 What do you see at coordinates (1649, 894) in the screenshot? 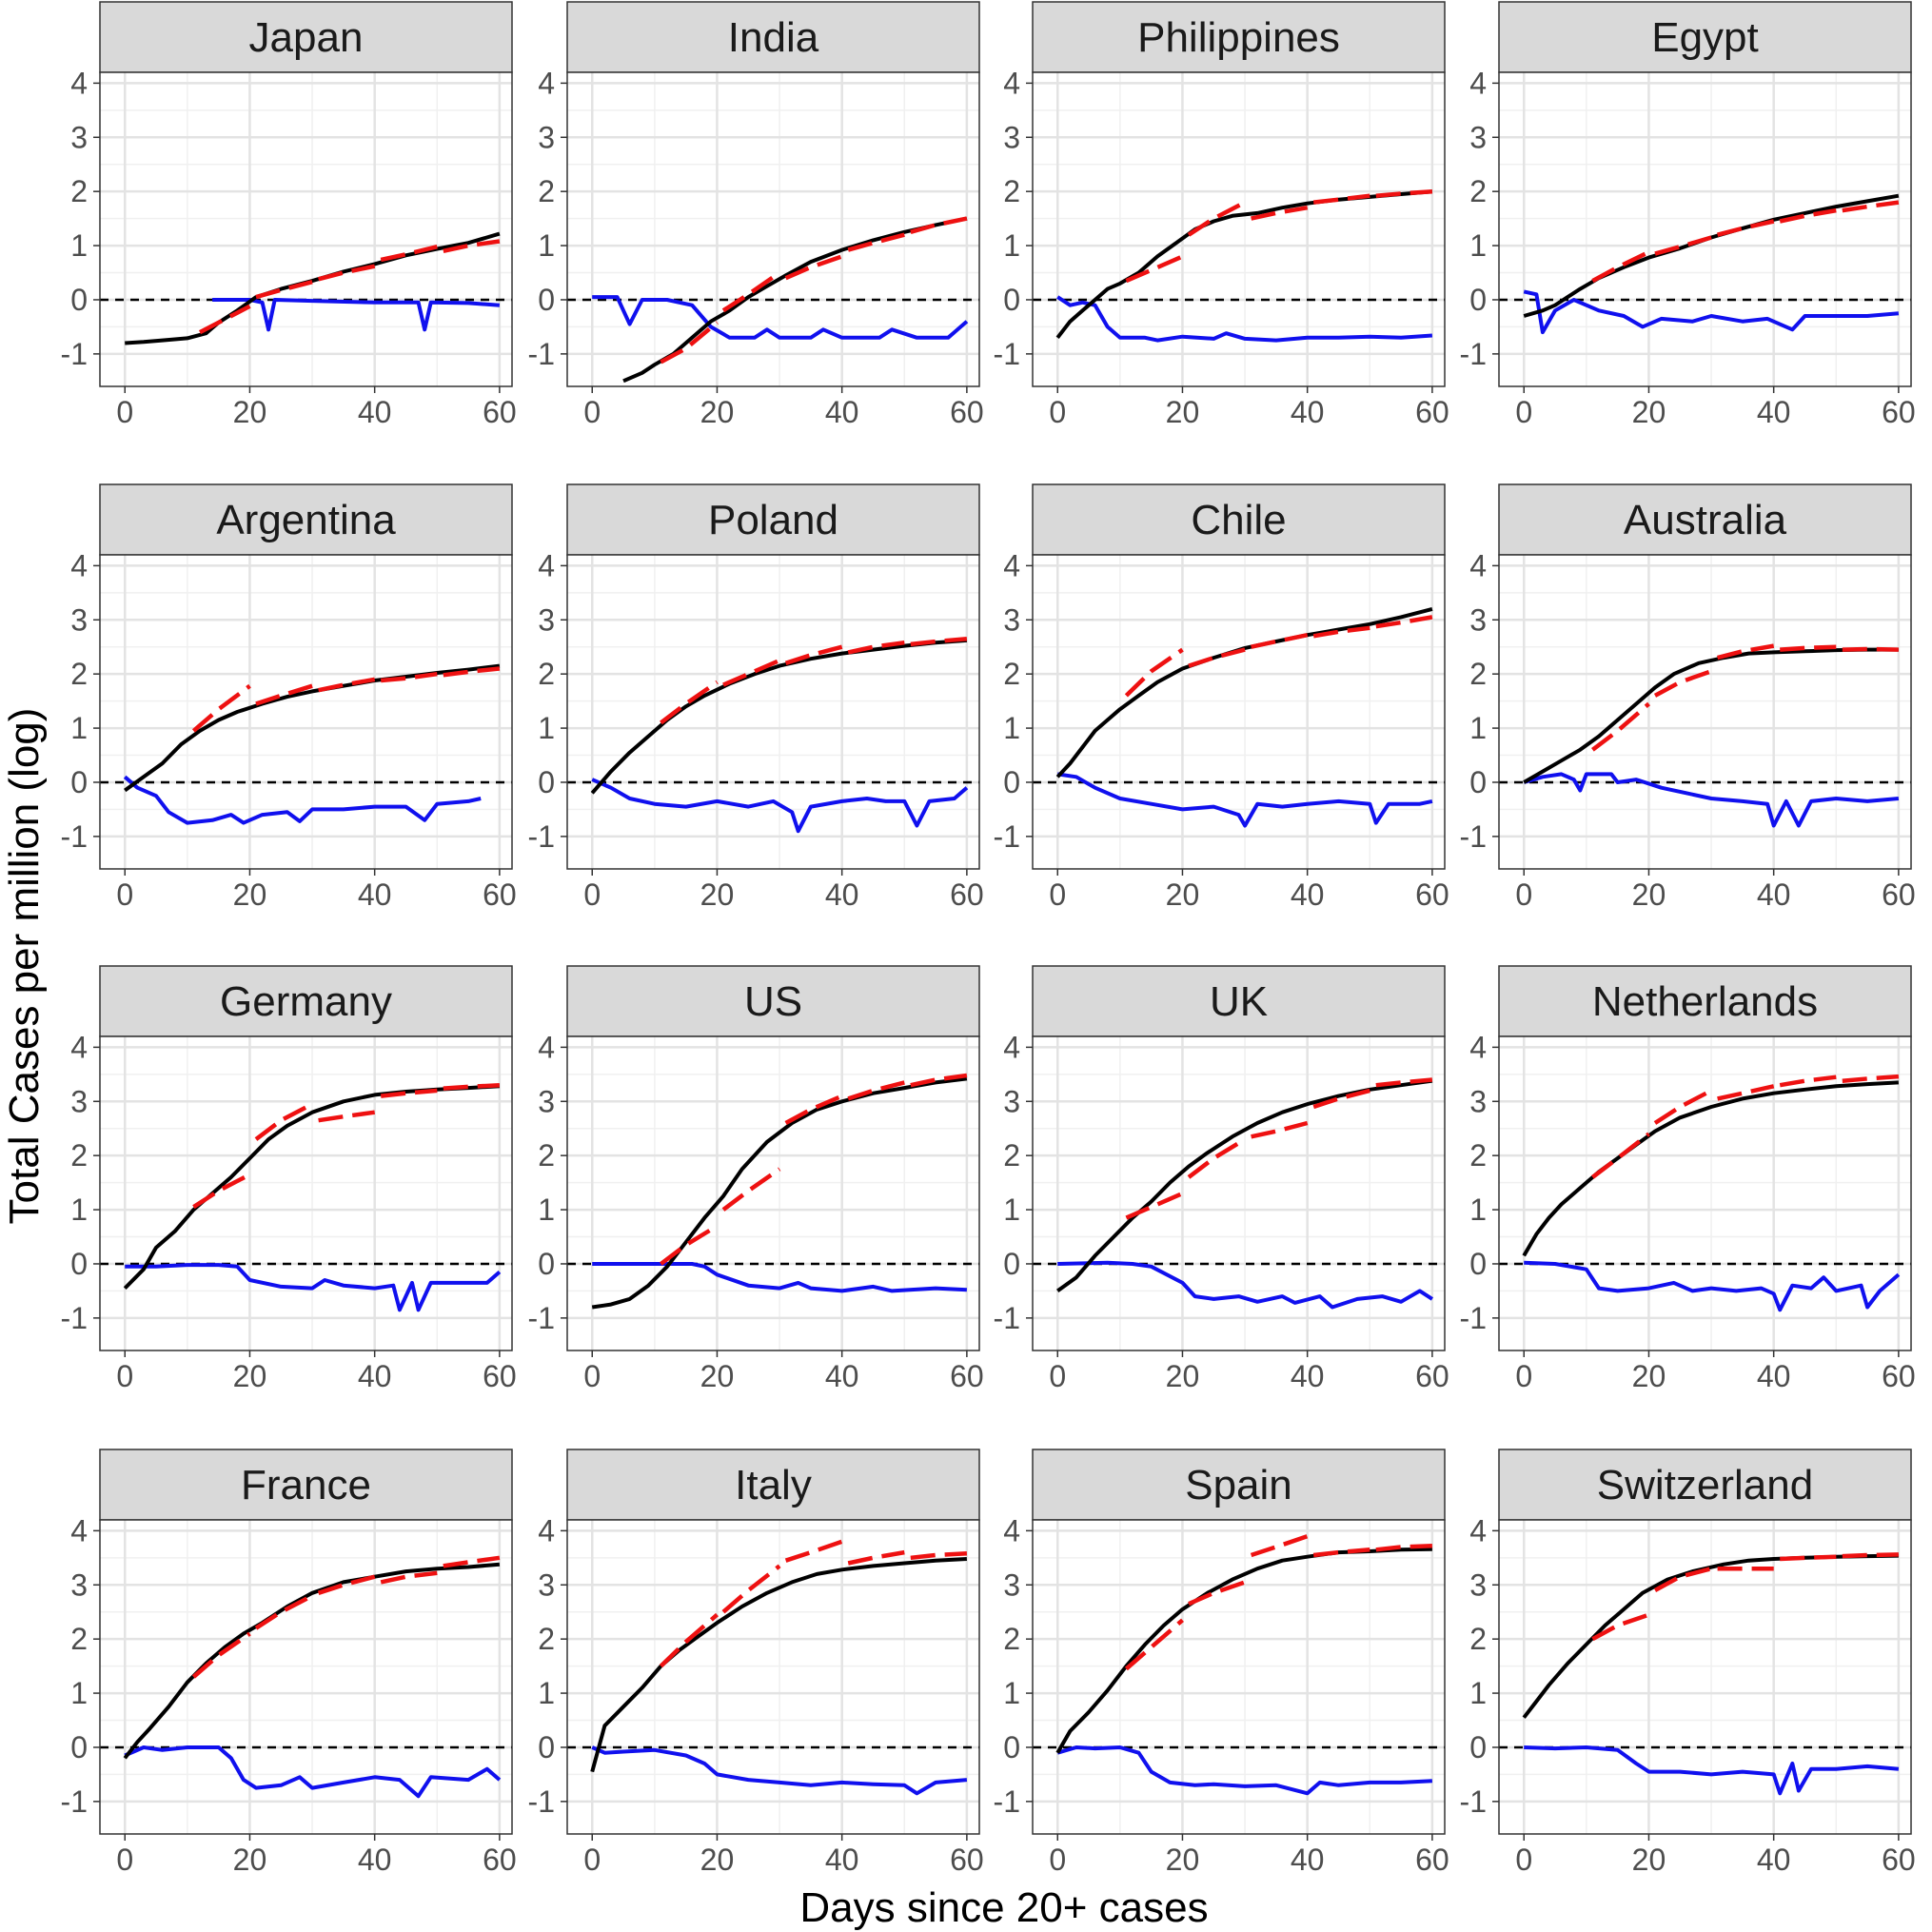
I see `x-tick-label: 20` at bounding box center [1649, 894].